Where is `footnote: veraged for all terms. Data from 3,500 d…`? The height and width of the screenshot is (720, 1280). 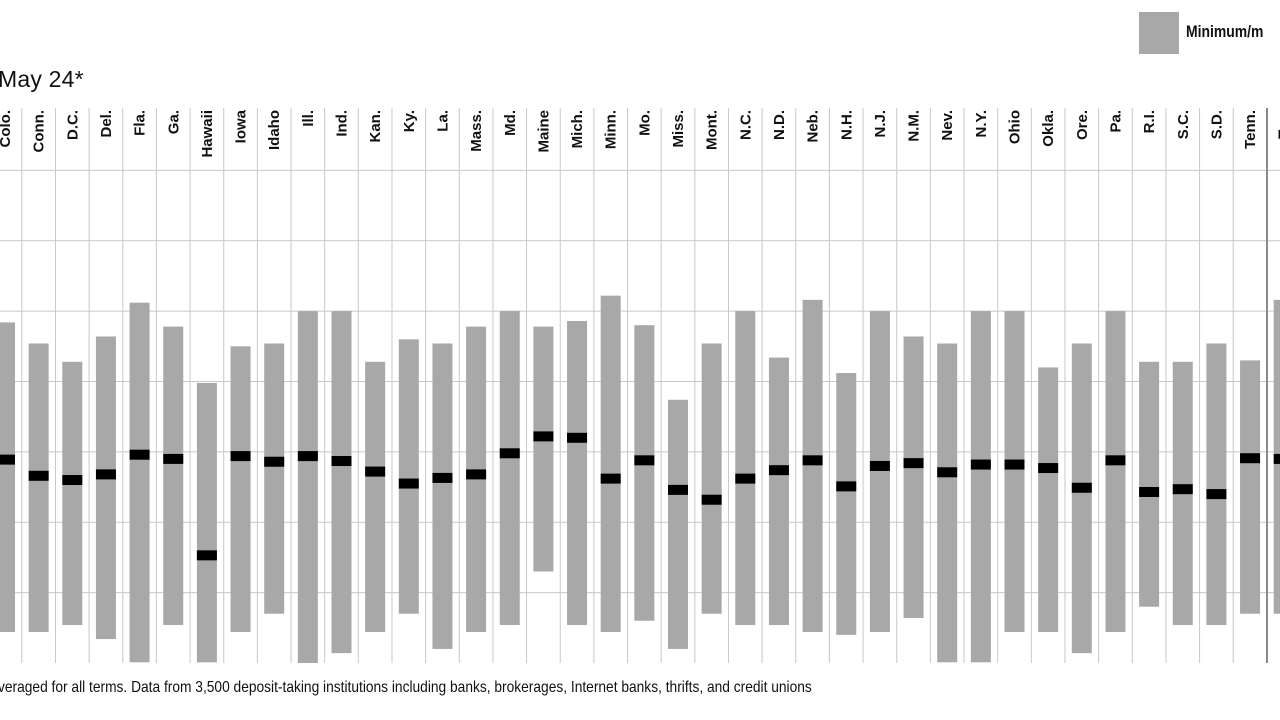 footnote: veraged for all terms. Data from 3,500 d… is located at coordinates (406, 687).